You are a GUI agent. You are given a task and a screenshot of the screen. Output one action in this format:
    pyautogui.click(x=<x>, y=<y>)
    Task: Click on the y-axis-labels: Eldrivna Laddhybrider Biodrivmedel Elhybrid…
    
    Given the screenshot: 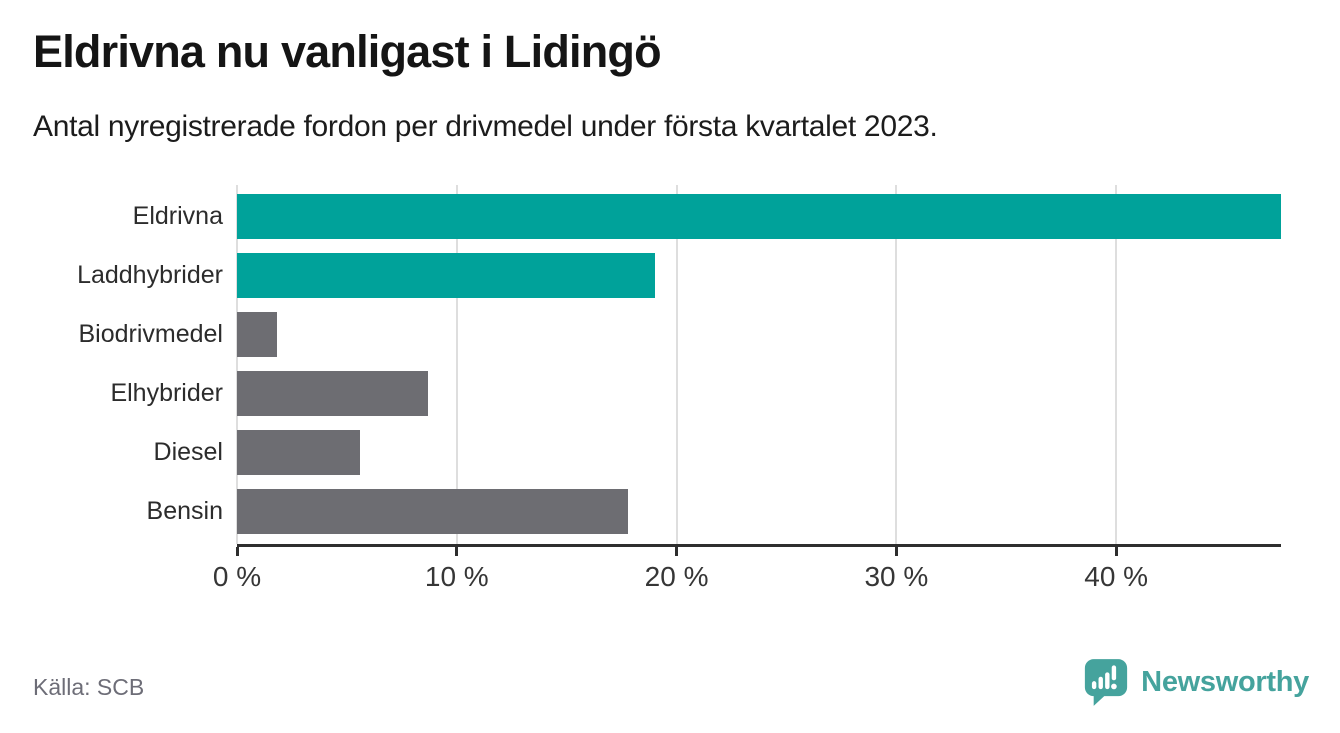 What is the action you would take?
    pyautogui.click(x=111, y=364)
    